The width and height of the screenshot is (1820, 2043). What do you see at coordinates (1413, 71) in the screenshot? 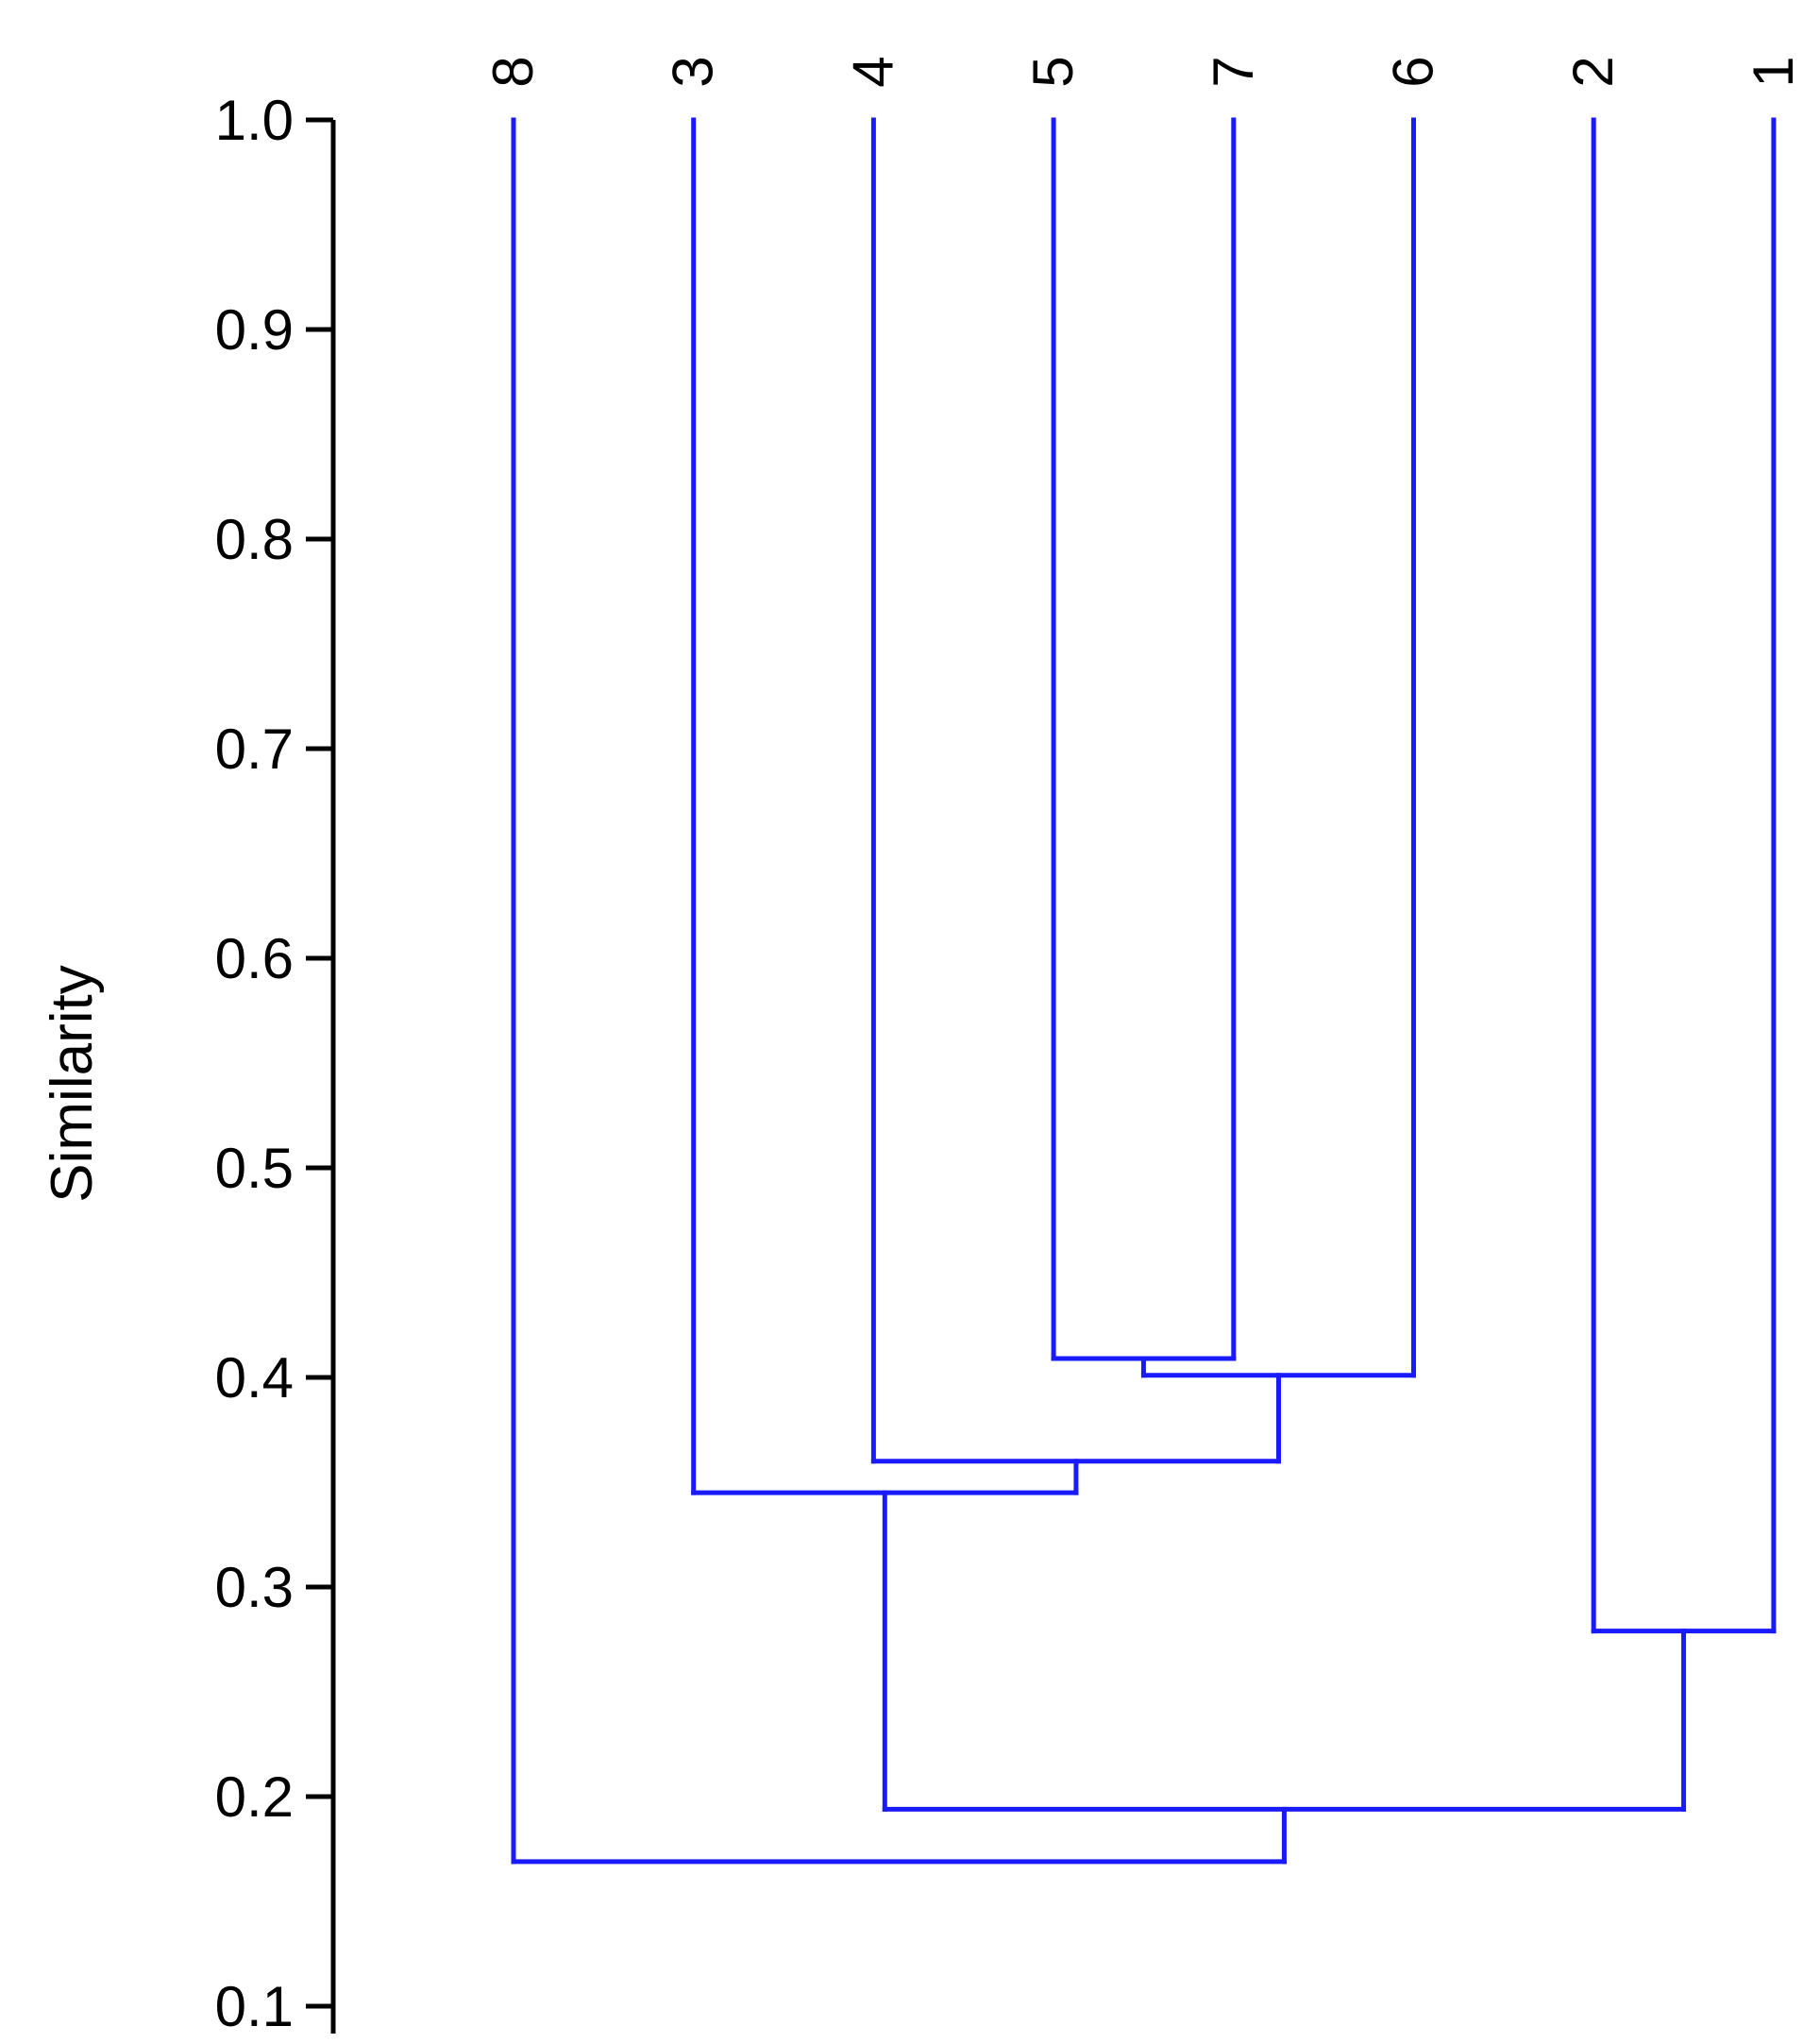
I see `leaf-label: 6` at bounding box center [1413, 71].